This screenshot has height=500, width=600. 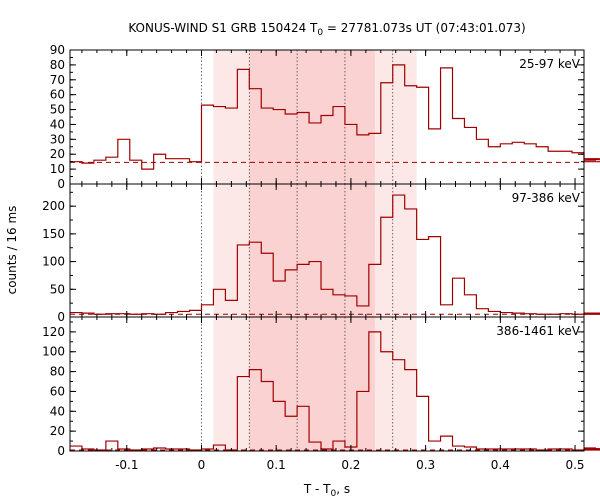 What do you see at coordinates (546, 198) in the screenshot?
I see `energy-band-label: 97-386 keV` at bounding box center [546, 198].